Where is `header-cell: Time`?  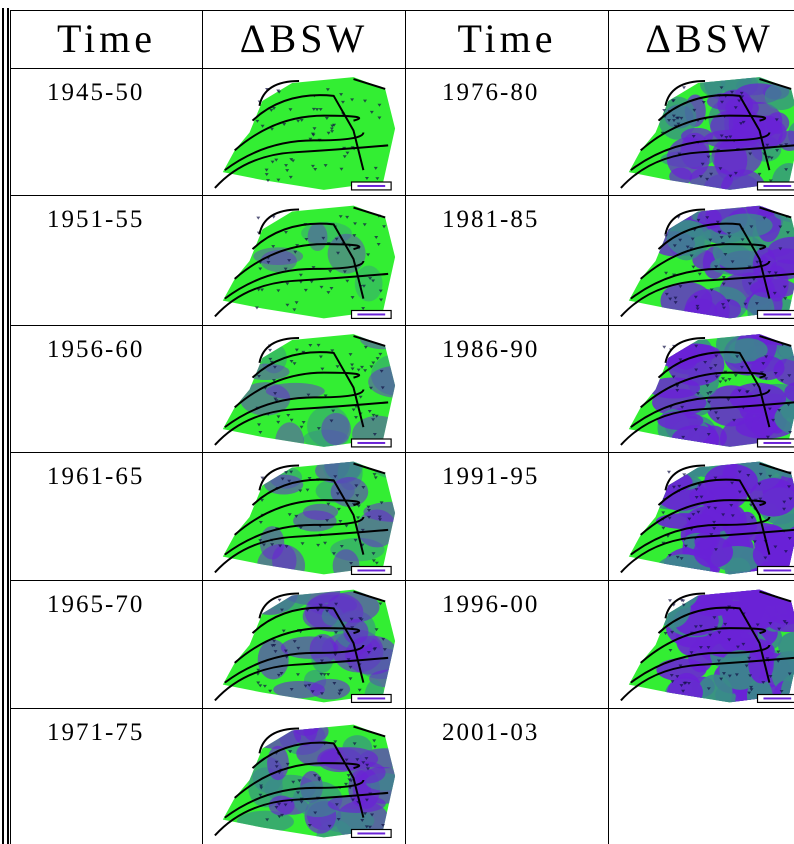
header-cell: Time is located at coordinates (106, 39).